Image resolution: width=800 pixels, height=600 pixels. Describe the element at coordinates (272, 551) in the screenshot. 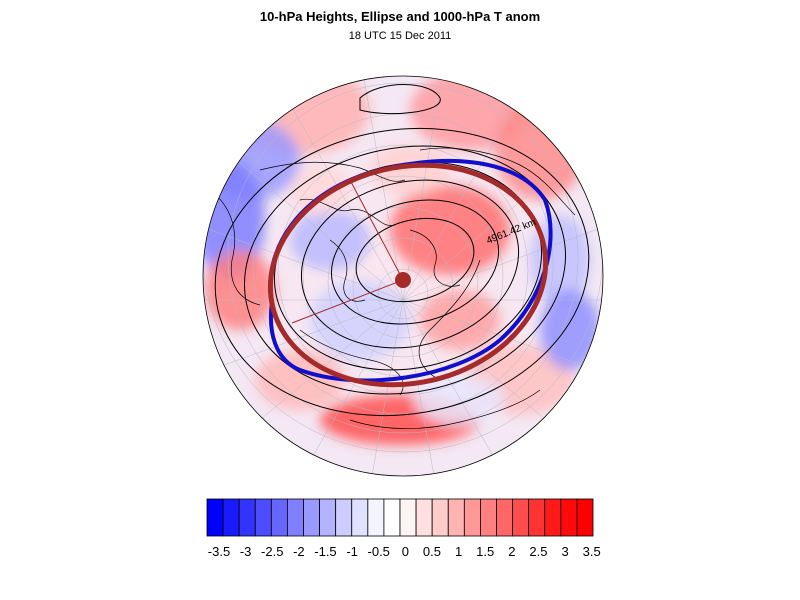

I see `colorbar-tick-label: -2.5` at that location.